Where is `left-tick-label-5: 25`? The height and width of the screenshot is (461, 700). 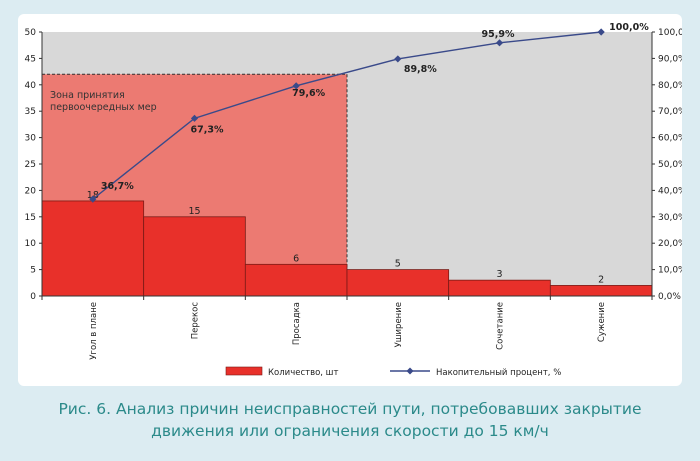 left-tick-label-5: 25 is located at coordinates (30, 165).